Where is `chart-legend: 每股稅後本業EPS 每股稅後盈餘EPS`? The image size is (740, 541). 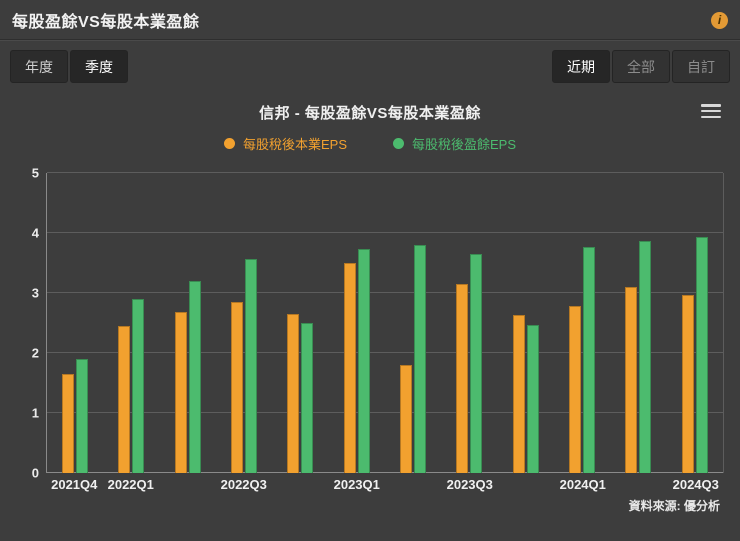 chart-legend: 每股稅後本業EPS 每股稅後盈餘EPS is located at coordinates (370, 143).